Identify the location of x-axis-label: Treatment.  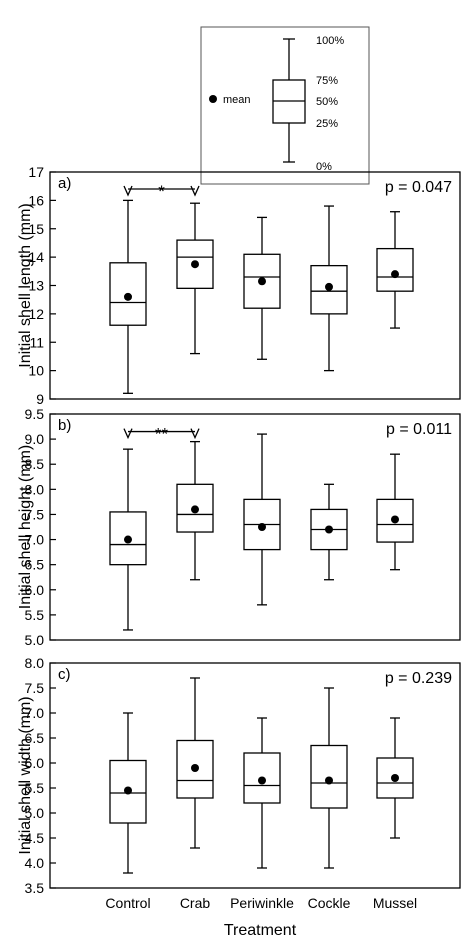
(260, 930).